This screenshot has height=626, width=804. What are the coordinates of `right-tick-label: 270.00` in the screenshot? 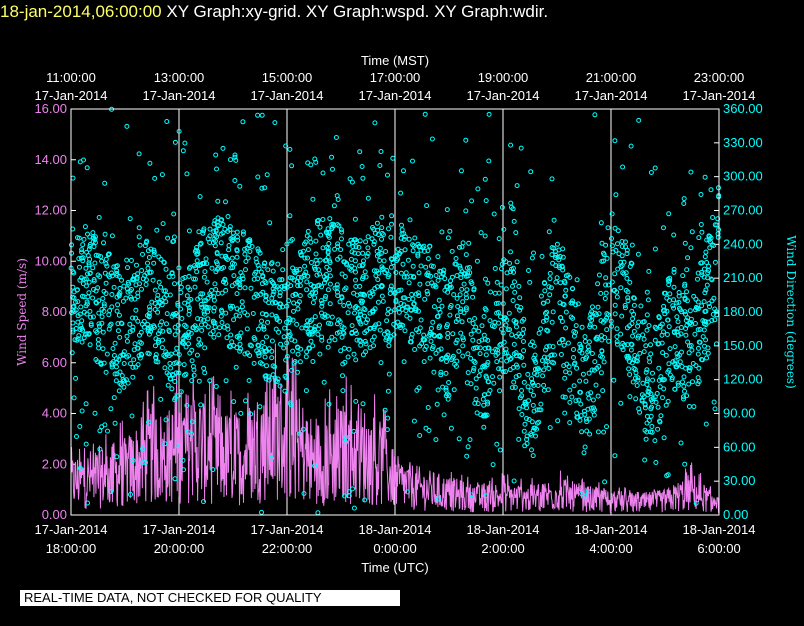 It's located at (743, 210).